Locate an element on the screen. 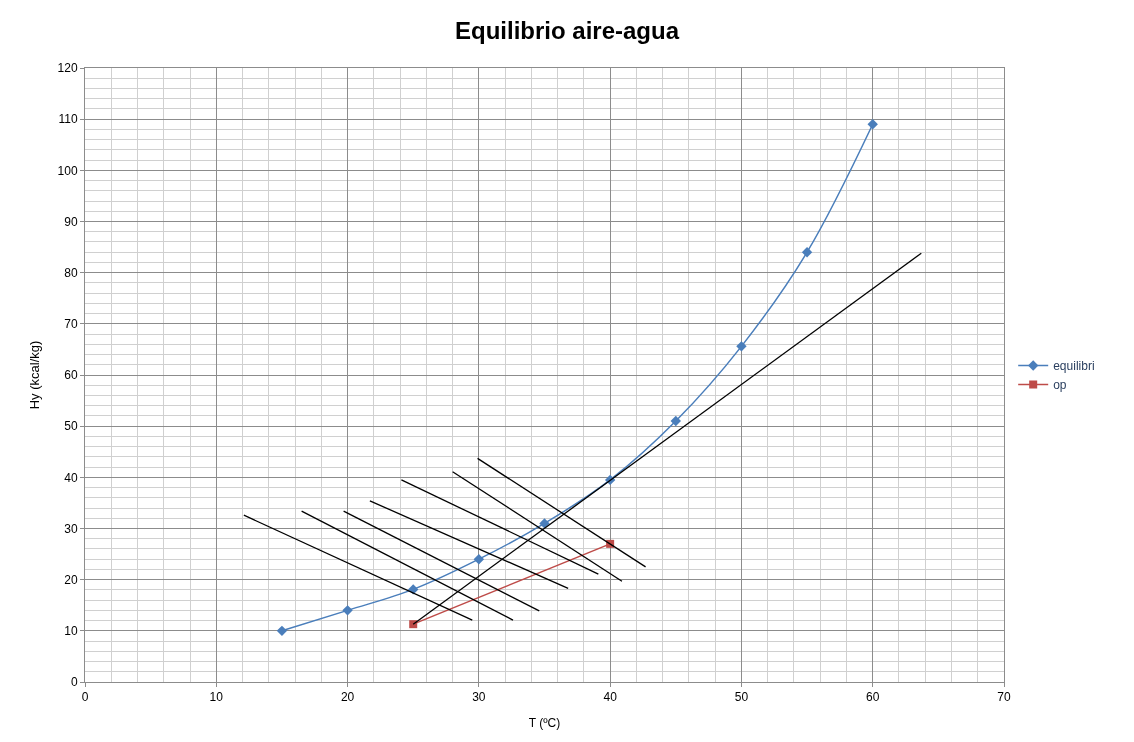 The height and width of the screenshot is (742, 1134). y-tick-label: 10 is located at coordinates (71, 631).